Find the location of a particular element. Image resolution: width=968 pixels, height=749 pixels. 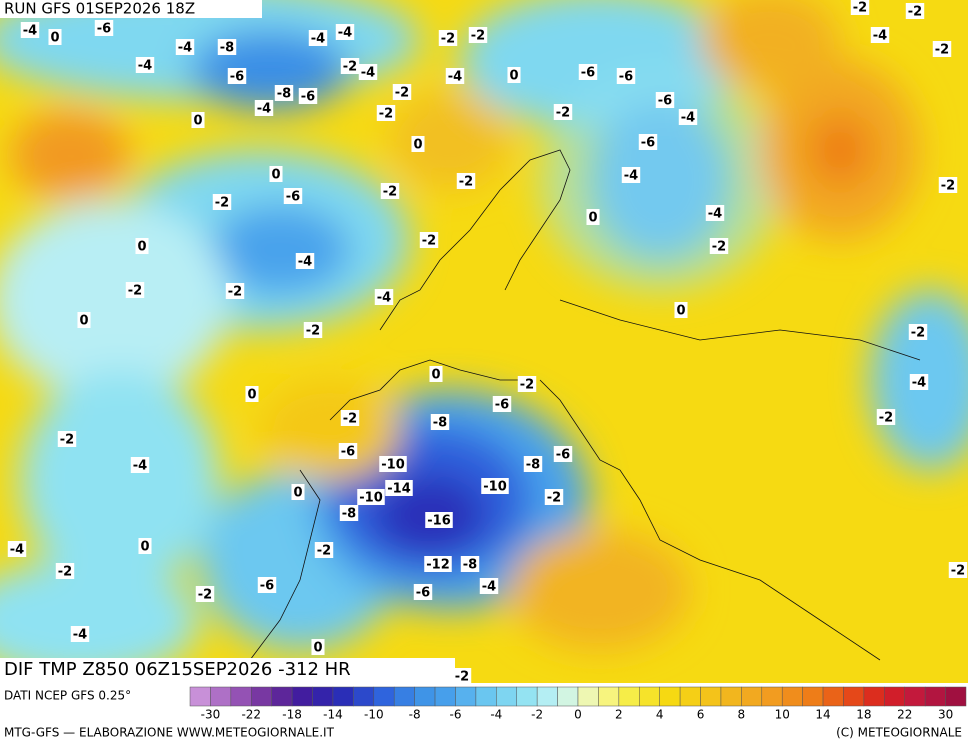

source-label: DATI NCEP GFS 0.25° is located at coordinates (67, 696).